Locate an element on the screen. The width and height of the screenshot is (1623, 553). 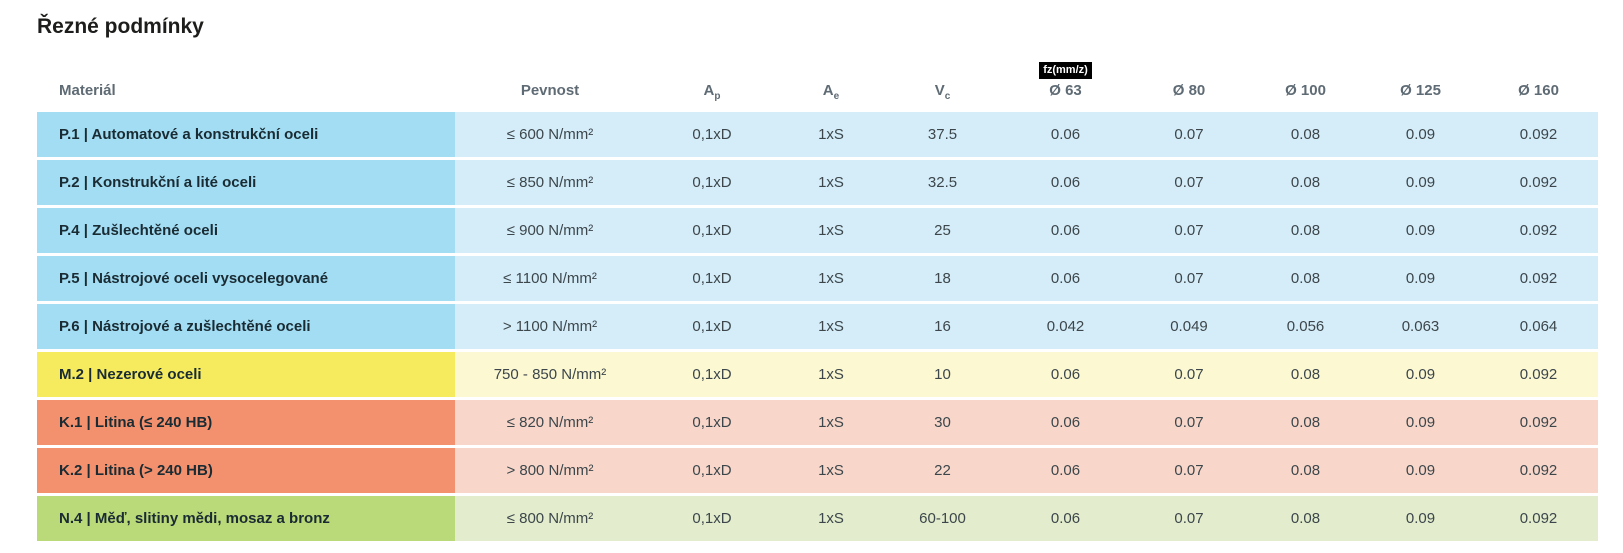
value-cell: 10 is located at coordinates (942, 376).